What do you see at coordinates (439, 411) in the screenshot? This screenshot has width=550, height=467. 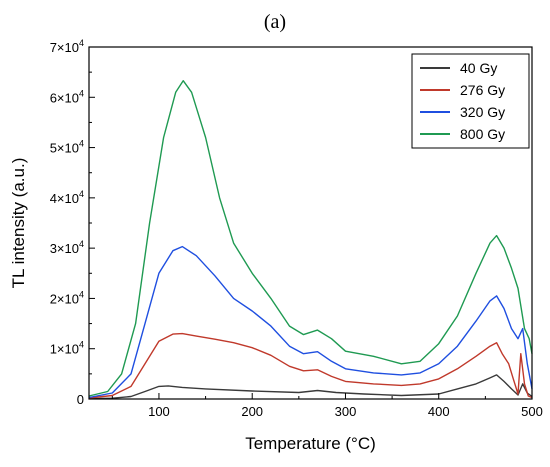 I see `x-tick-label: 400` at bounding box center [439, 411].